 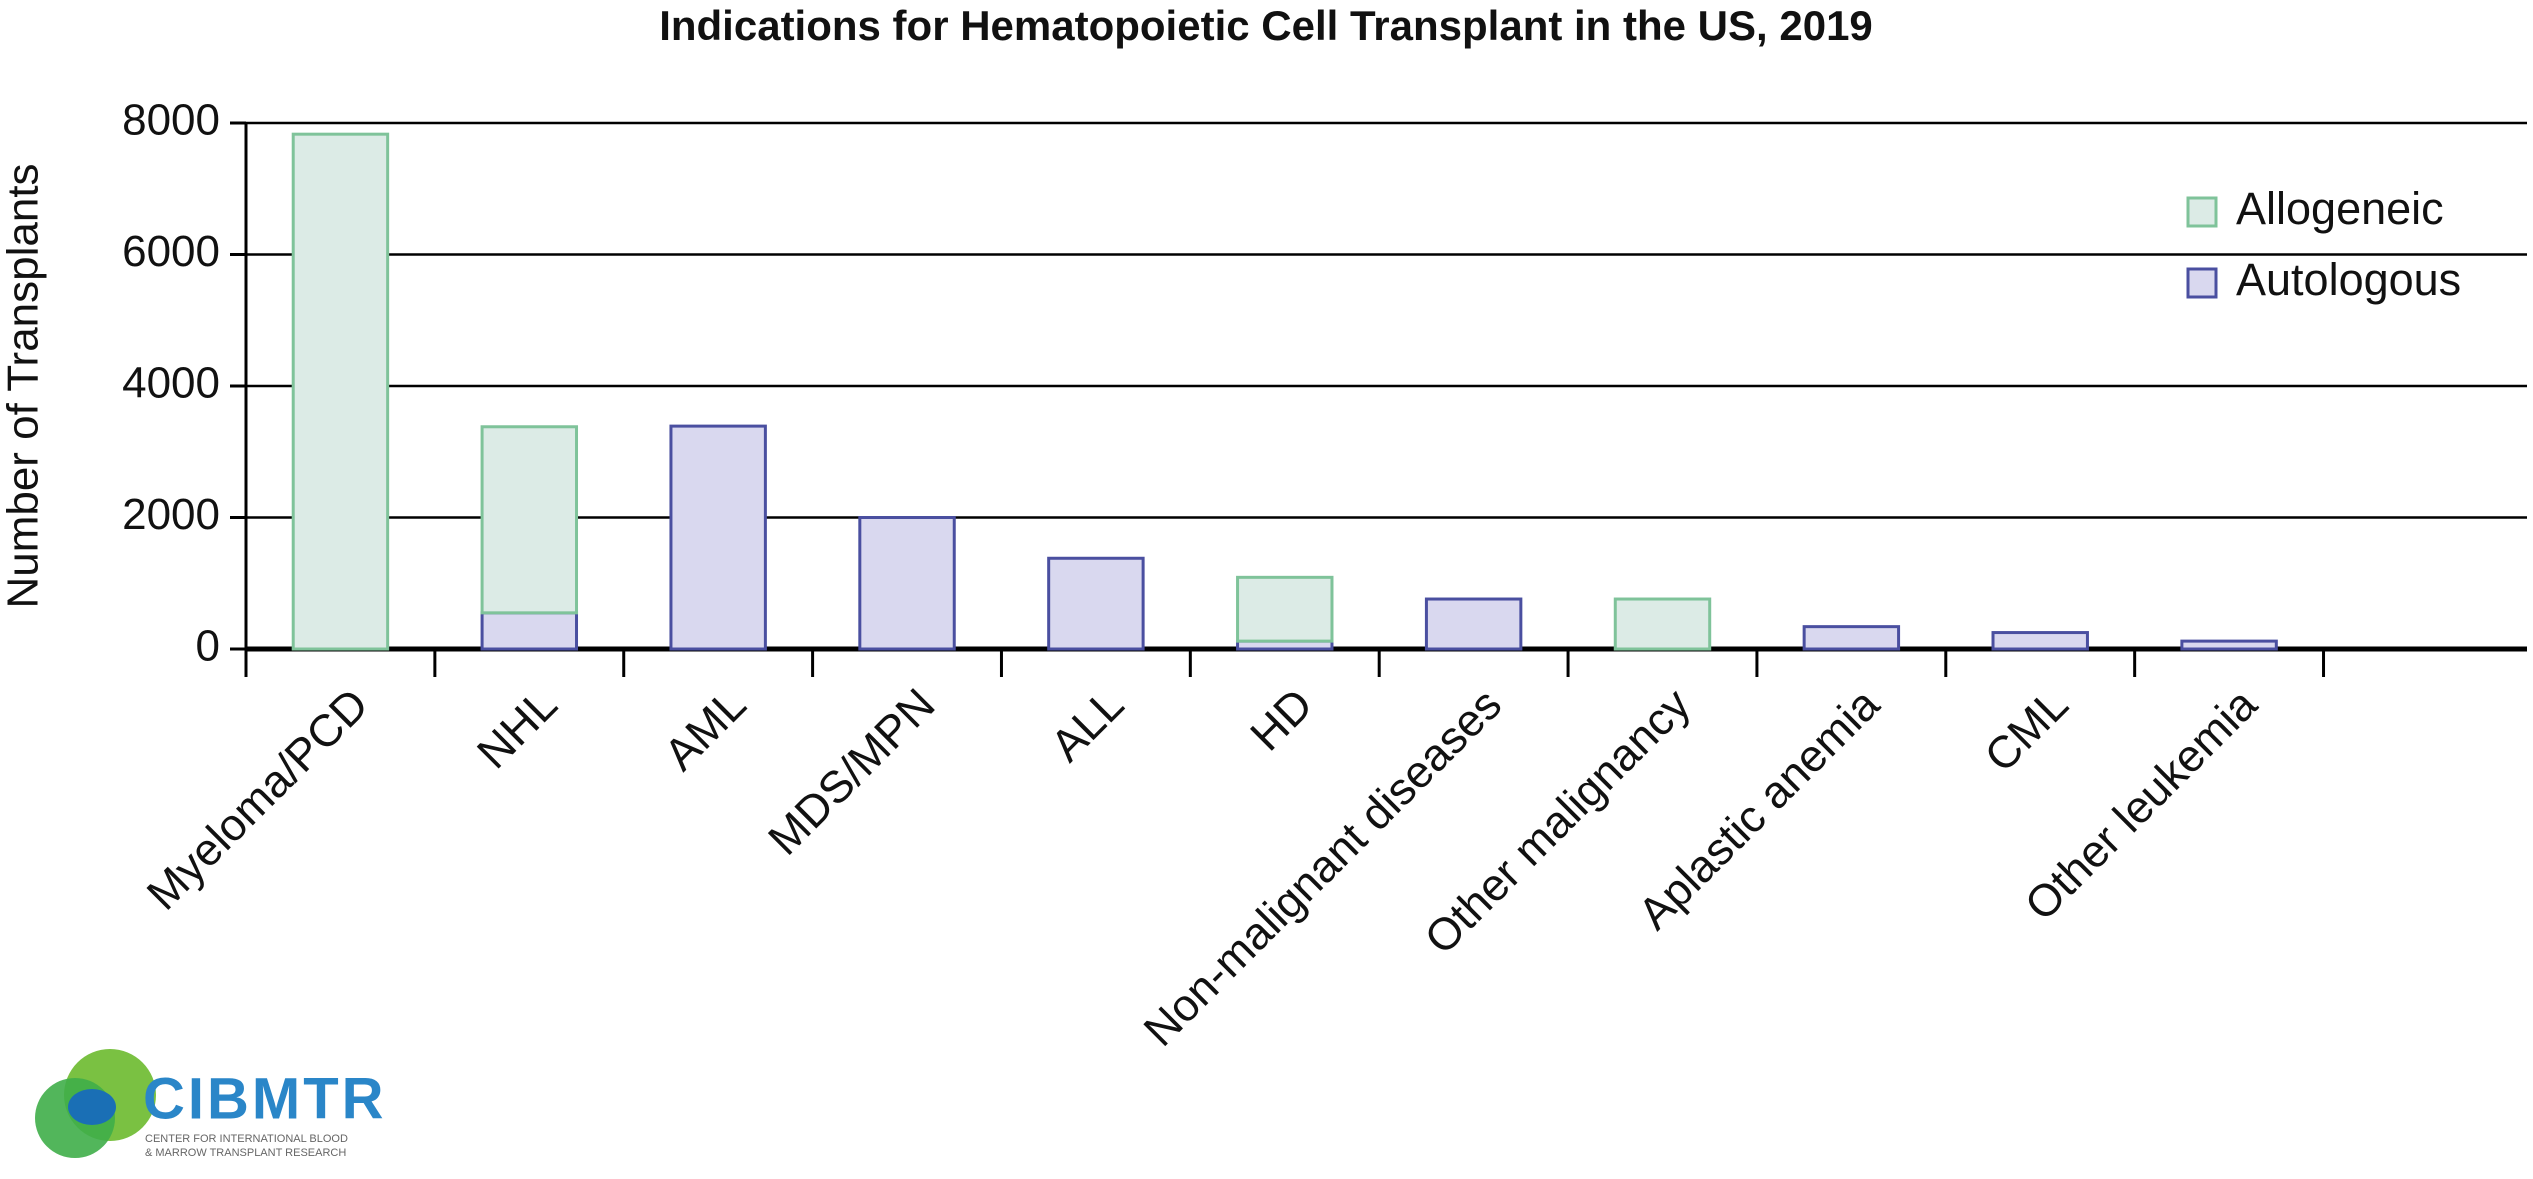 I want to click on x-tick-label: ALL, so click(x=1087, y=724).